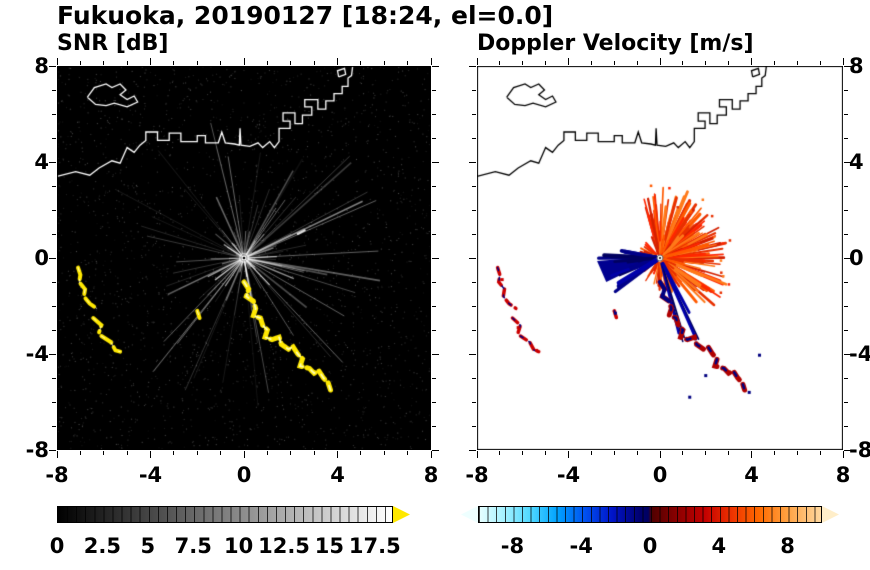 This screenshot has height=570, width=870. What do you see at coordinates (856, 162) in the screenshot?
I see `y-tick-label: 4` at bounding box center [856, 162].